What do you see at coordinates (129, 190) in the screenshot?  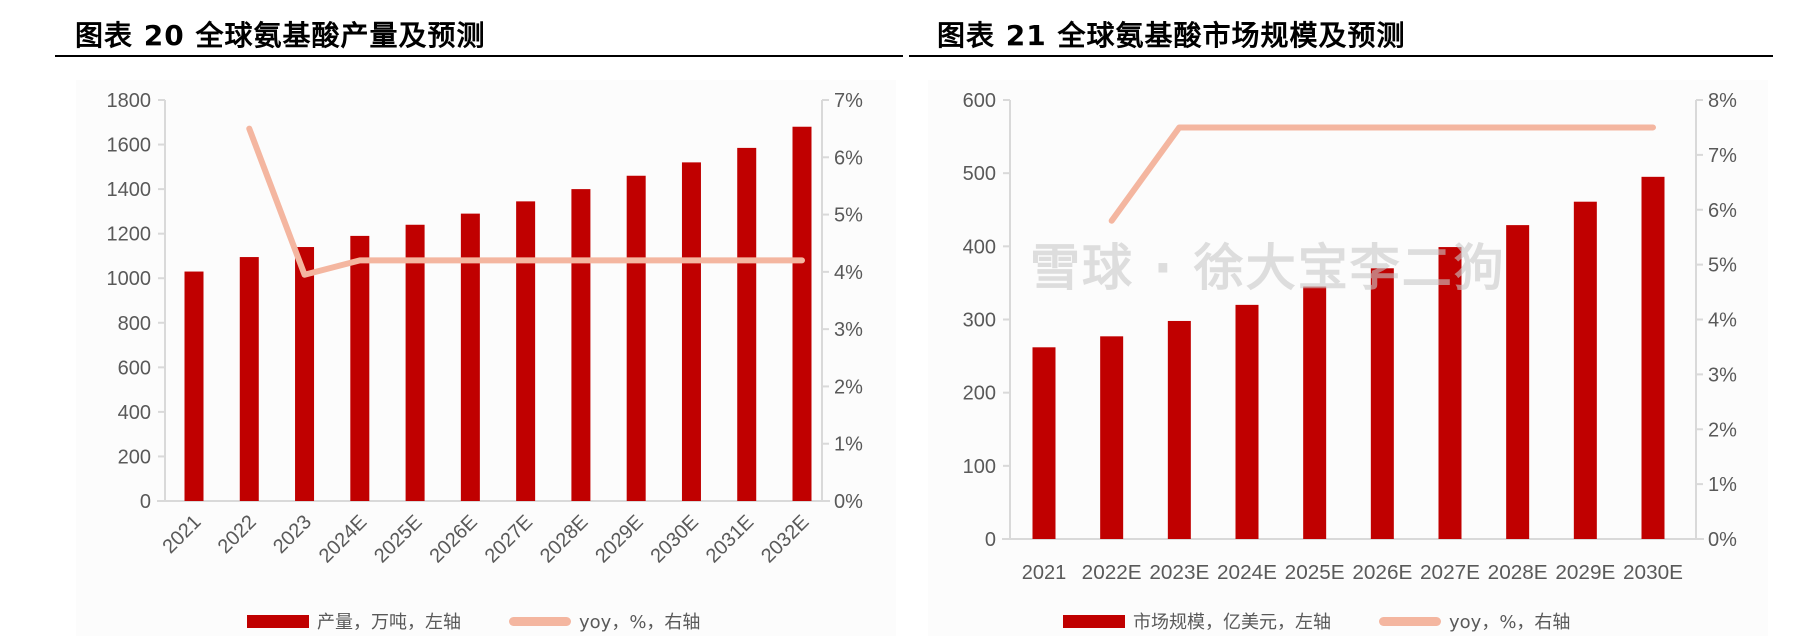 I see `left-y-tick-label: 1400` at bounding box center [129, 190].